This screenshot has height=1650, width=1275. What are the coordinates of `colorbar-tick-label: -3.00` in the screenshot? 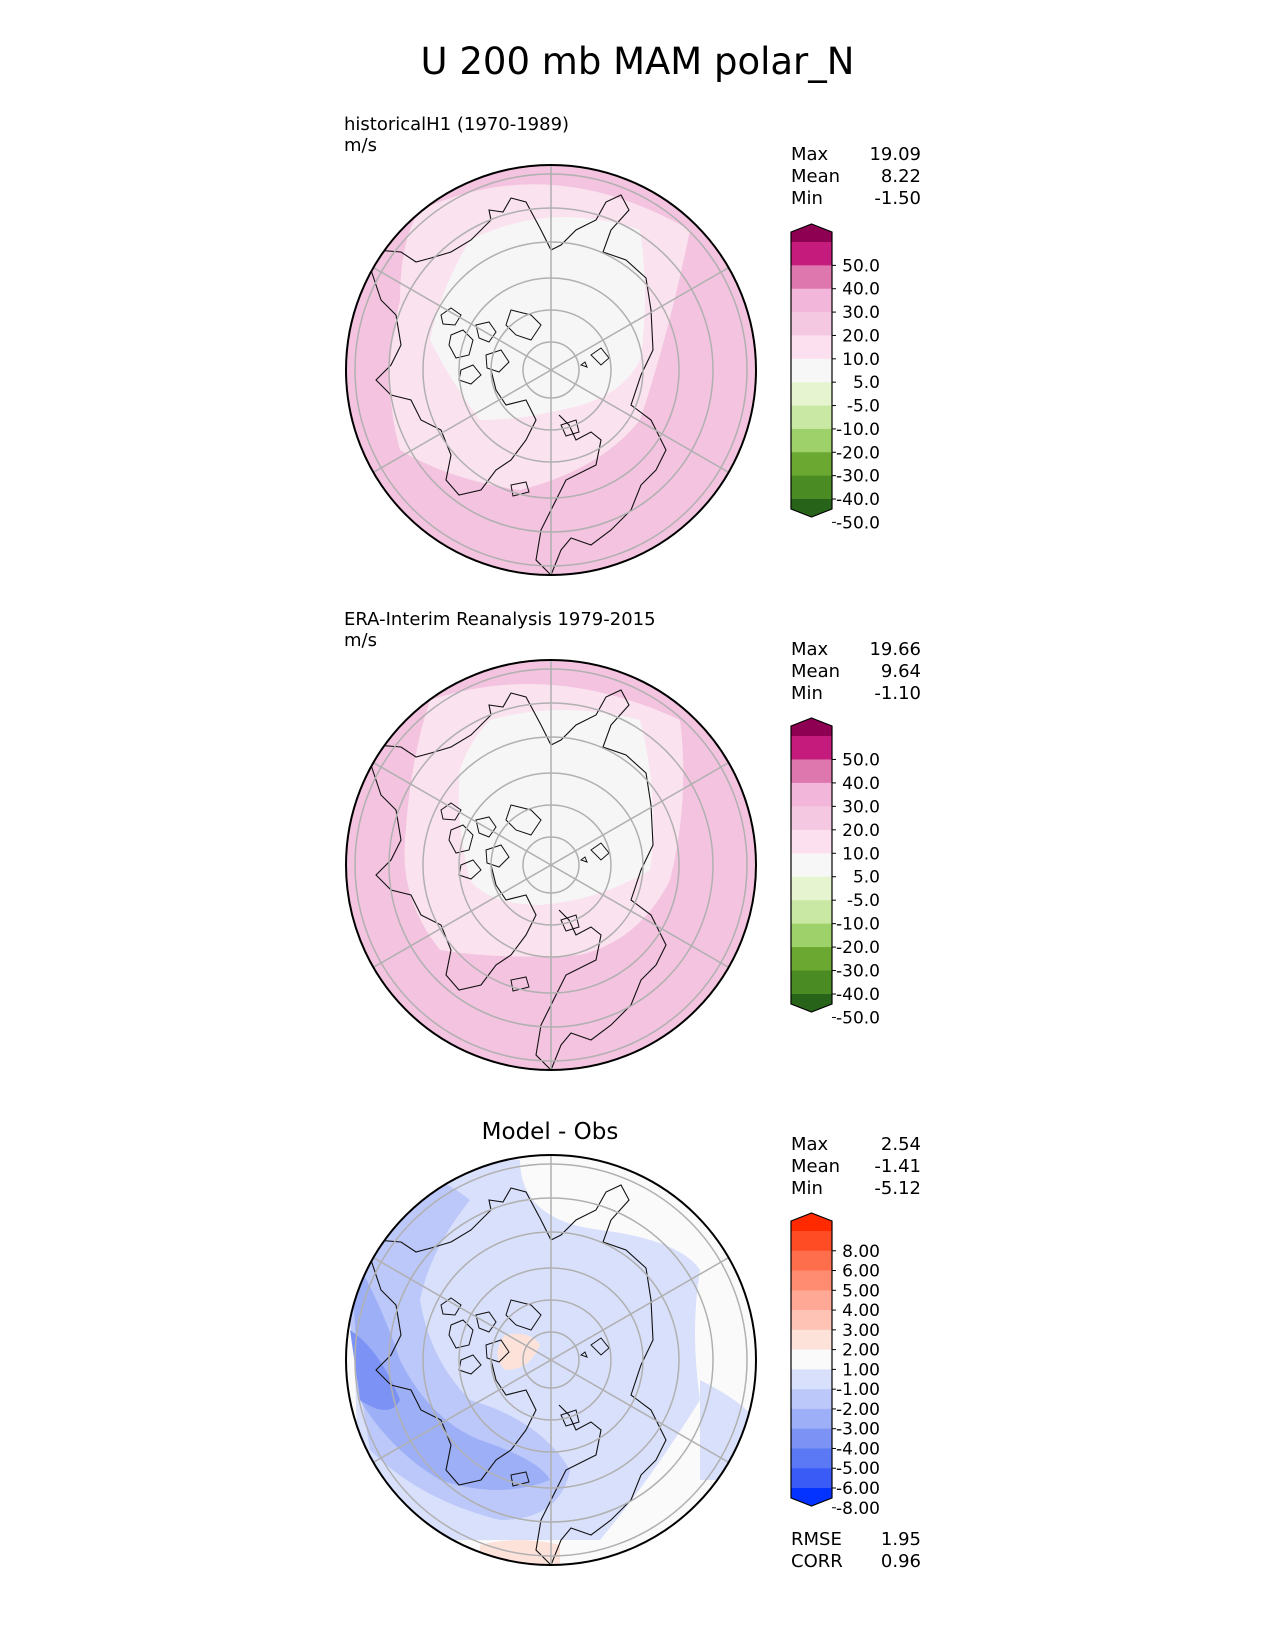 It's located at (858, 1430).